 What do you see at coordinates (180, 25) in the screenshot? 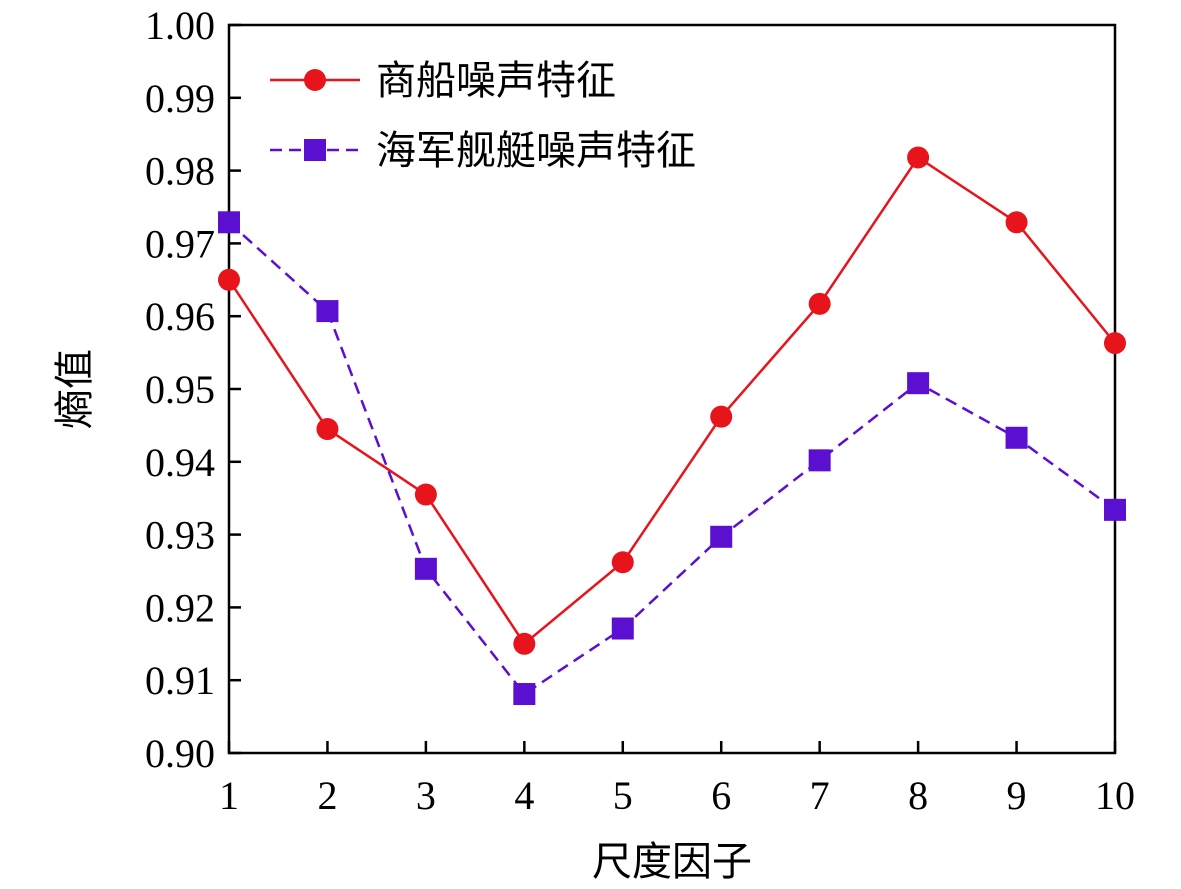
I see `y-tick-label: 1.00` at bounding box center [180, 25].